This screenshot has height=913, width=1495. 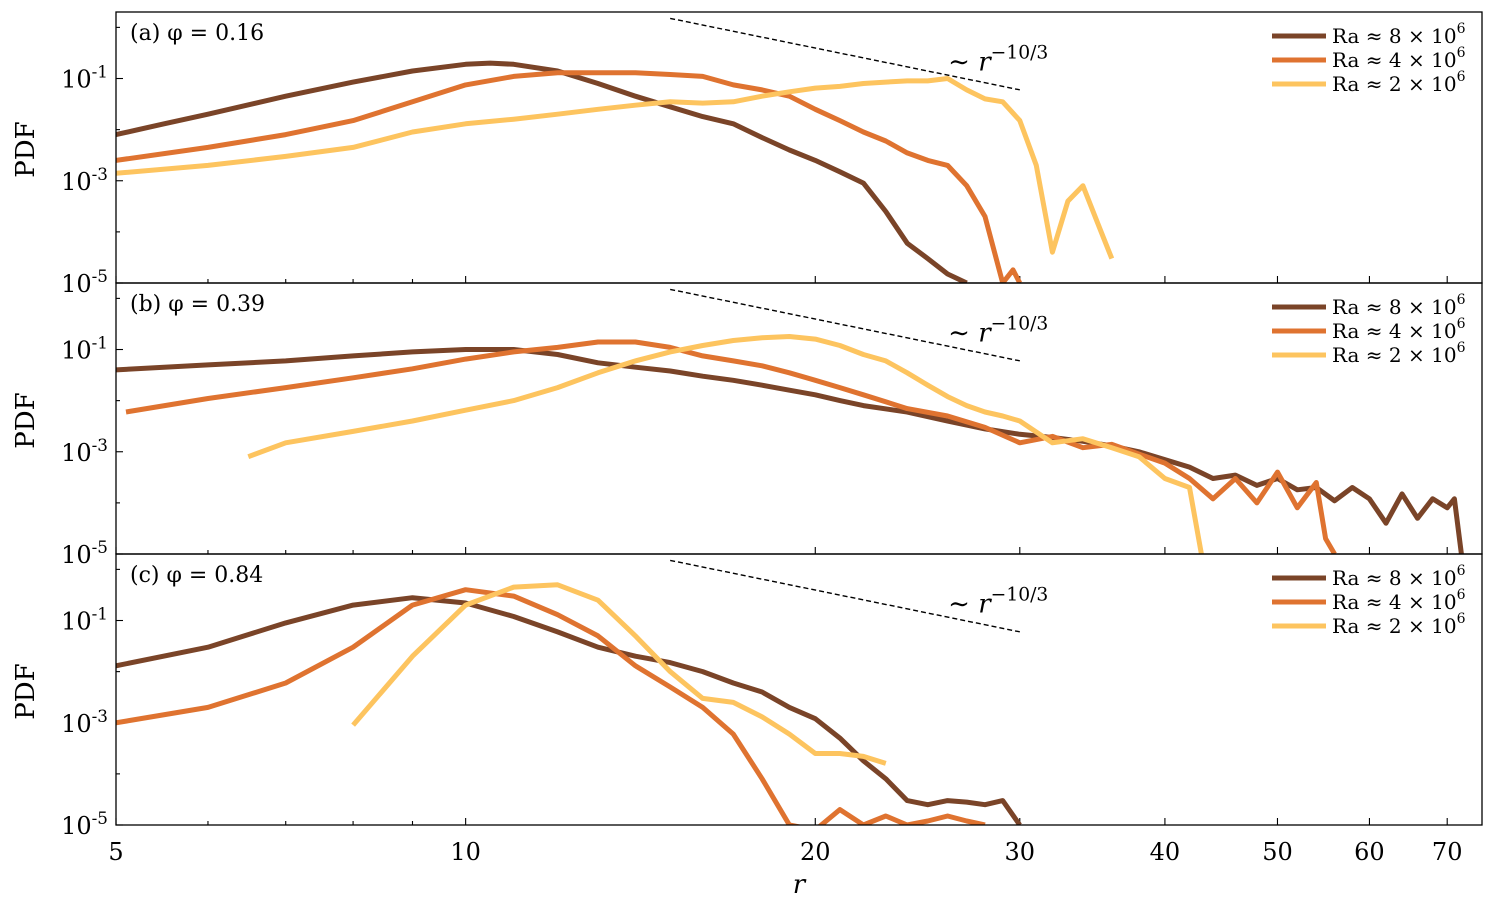 What do you see at coordinates (197, 33) in the screenshot?
I see `panel-label: (a) φ = 0.16` at bounding box center [197, 33].